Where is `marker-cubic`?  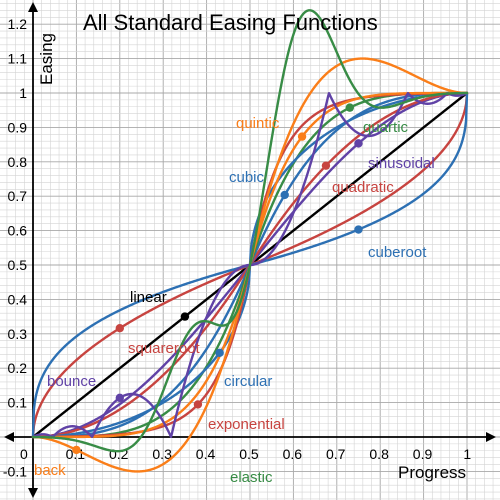 marker-cubic is located at coordinates (284, 195).